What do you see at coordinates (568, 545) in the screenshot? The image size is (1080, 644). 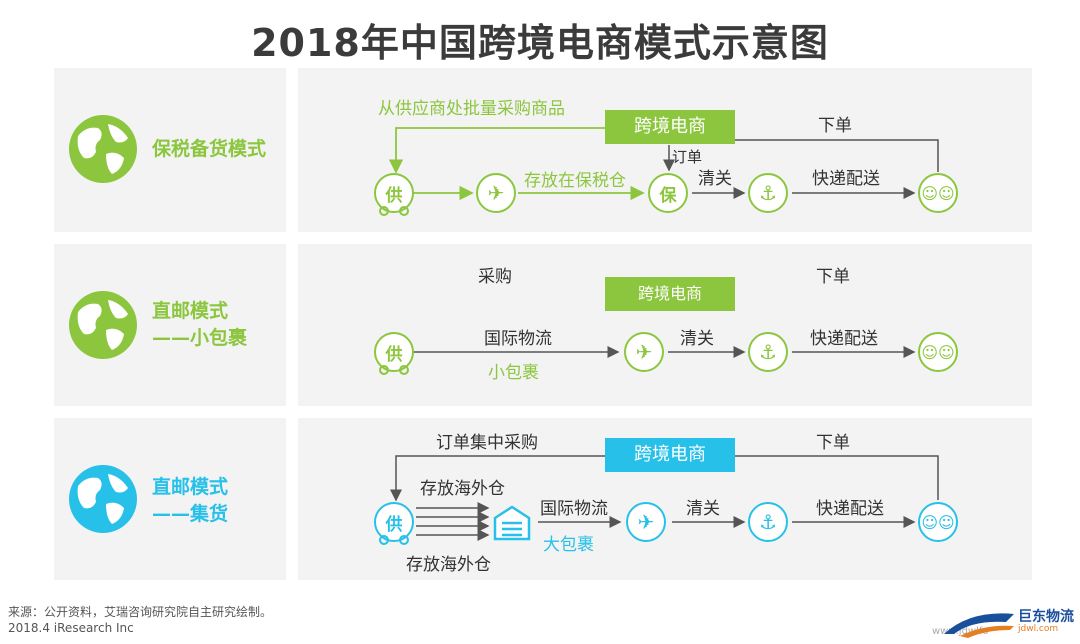 I see `mode-3-package-label: 大包裹` at bounding box center [568, 545].